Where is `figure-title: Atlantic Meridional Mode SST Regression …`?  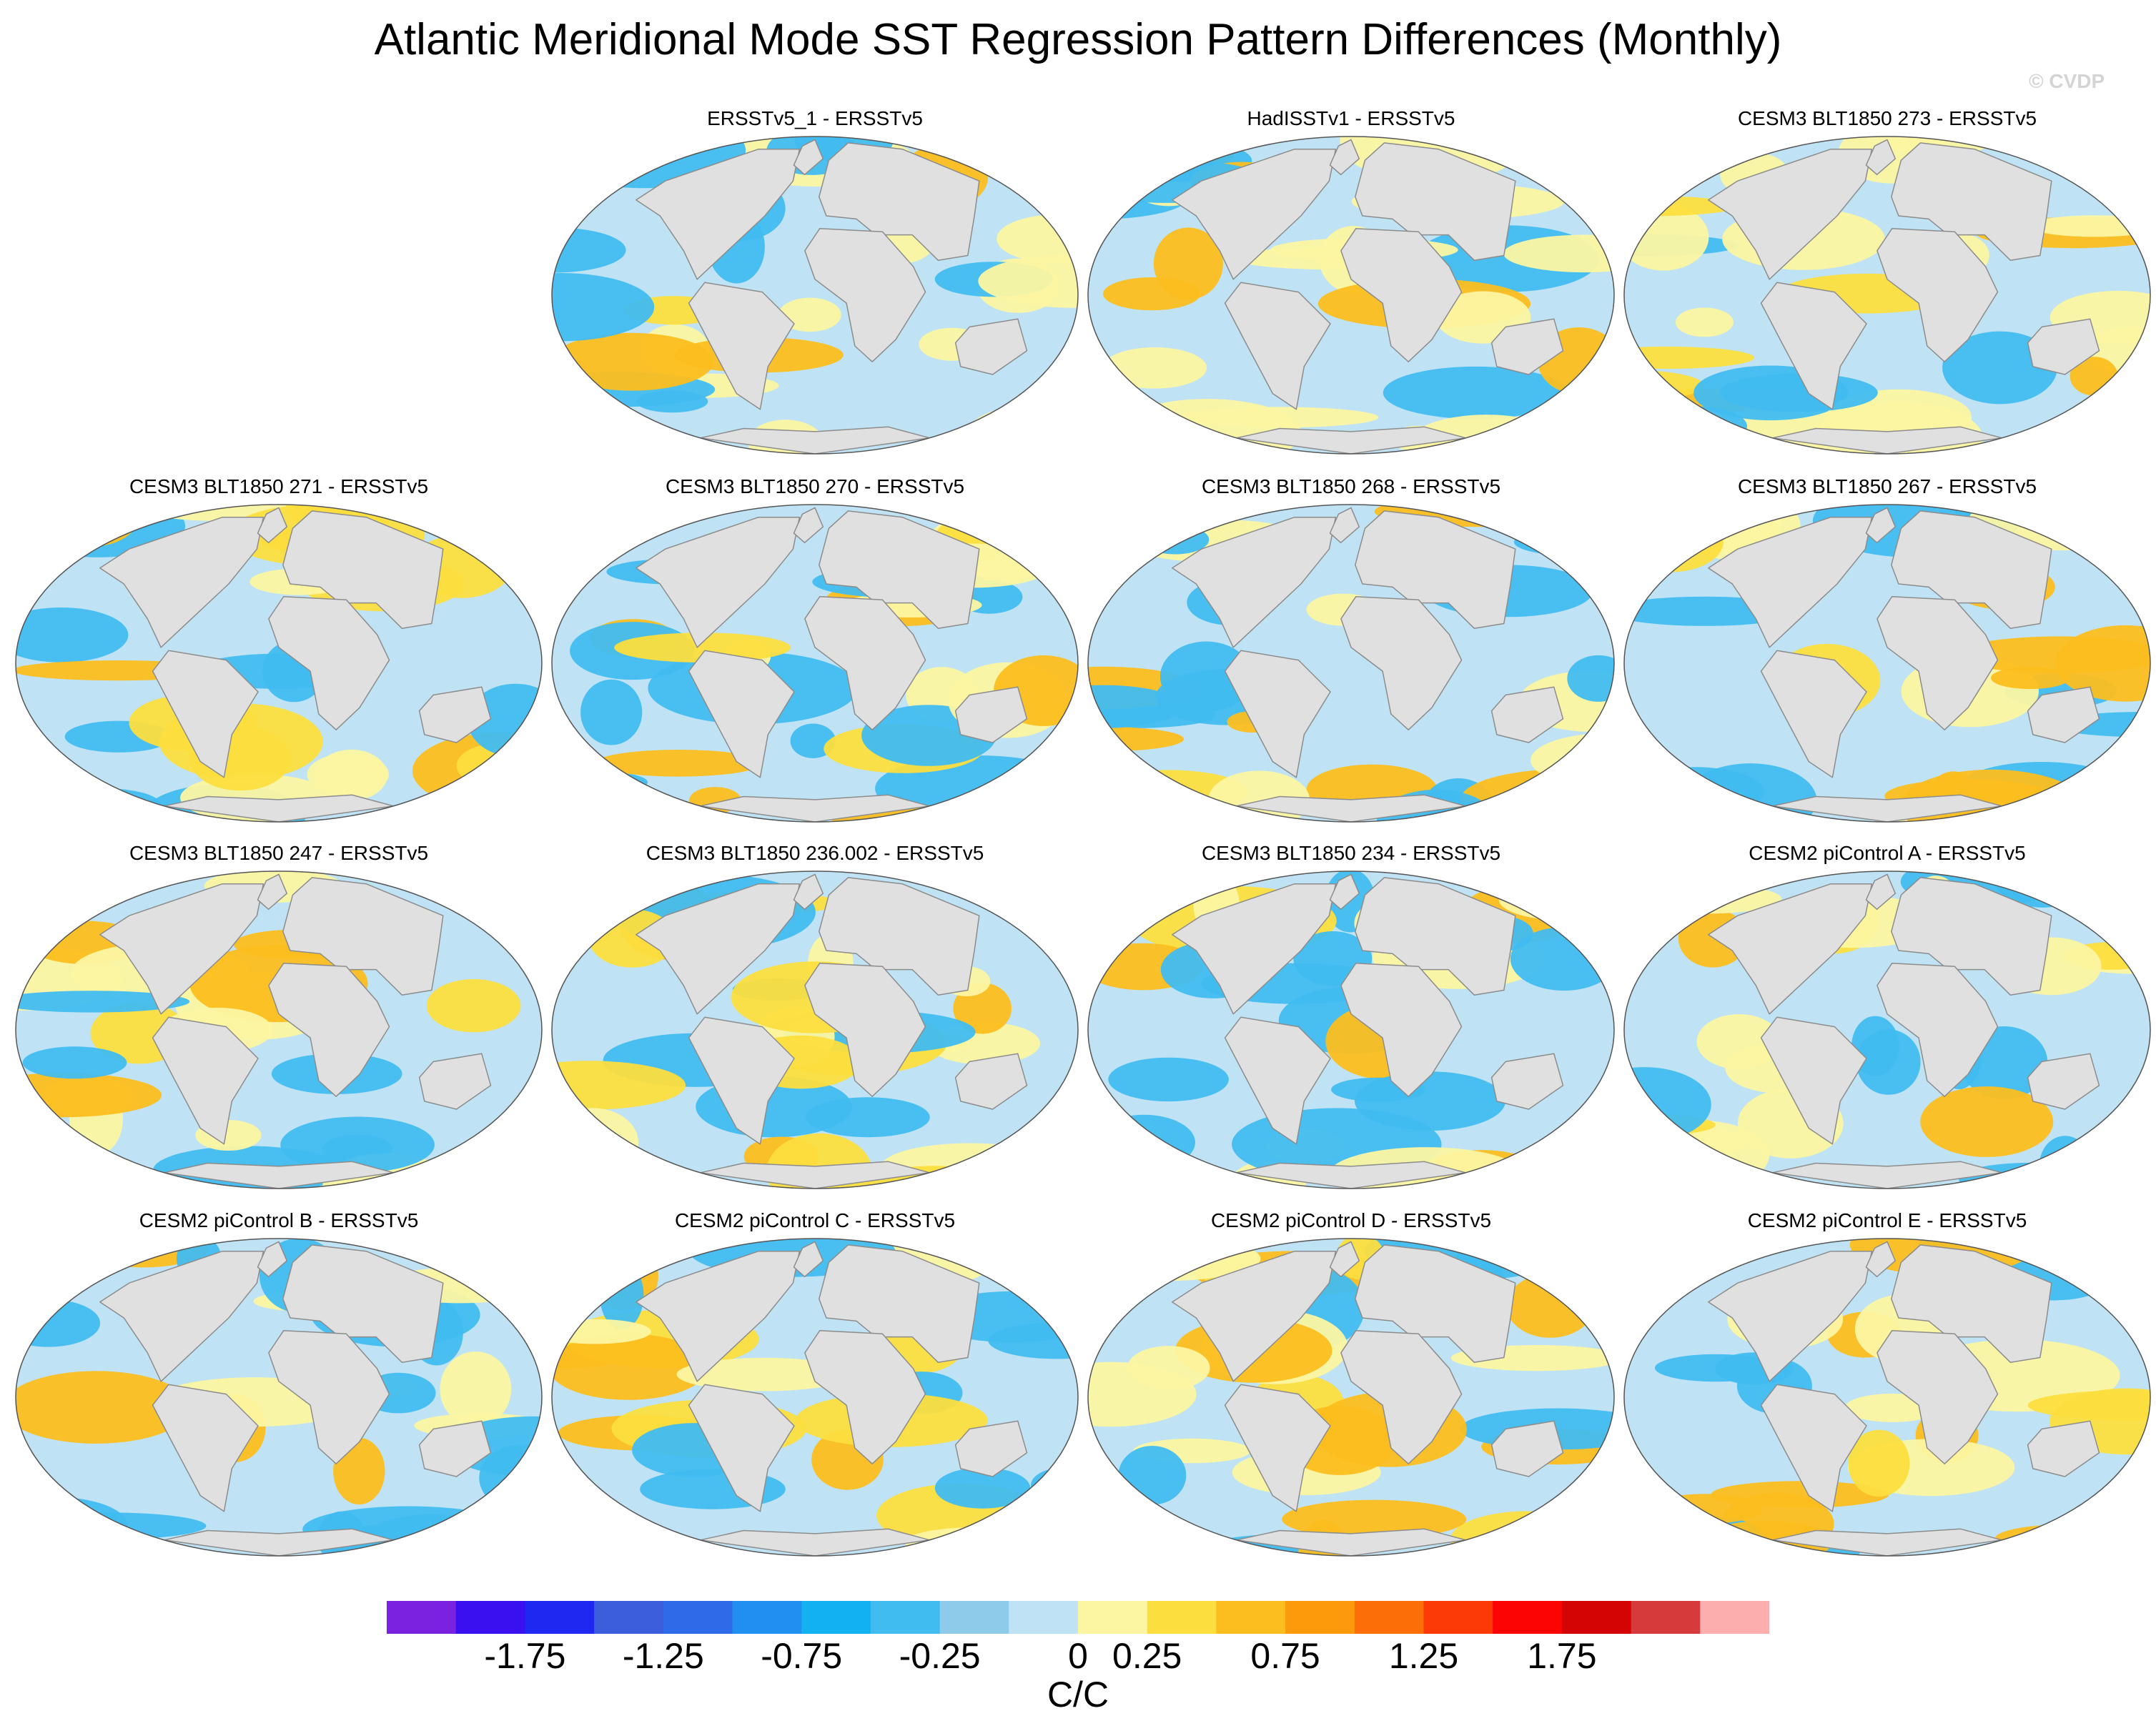
figure-title: Atlantic Meridional Mode SST Regression … is located at coordinates (1078, 39).